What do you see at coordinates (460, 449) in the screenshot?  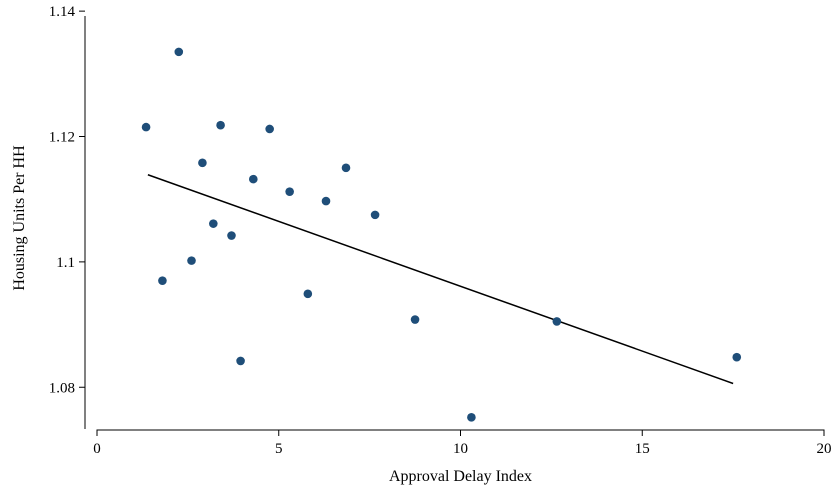 I see `x-tick-label: 10` at bounding box center [460, 449].